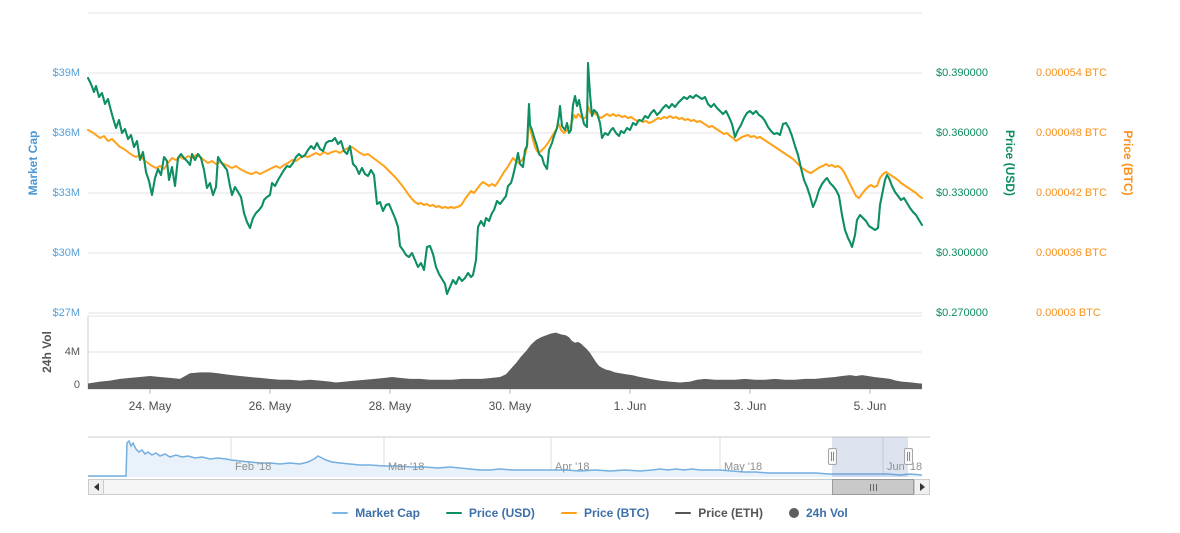 This screenshot has height=533, width=1180. I want to click on legend-item-24h-vol: 24h Vol, so click(818, 513).